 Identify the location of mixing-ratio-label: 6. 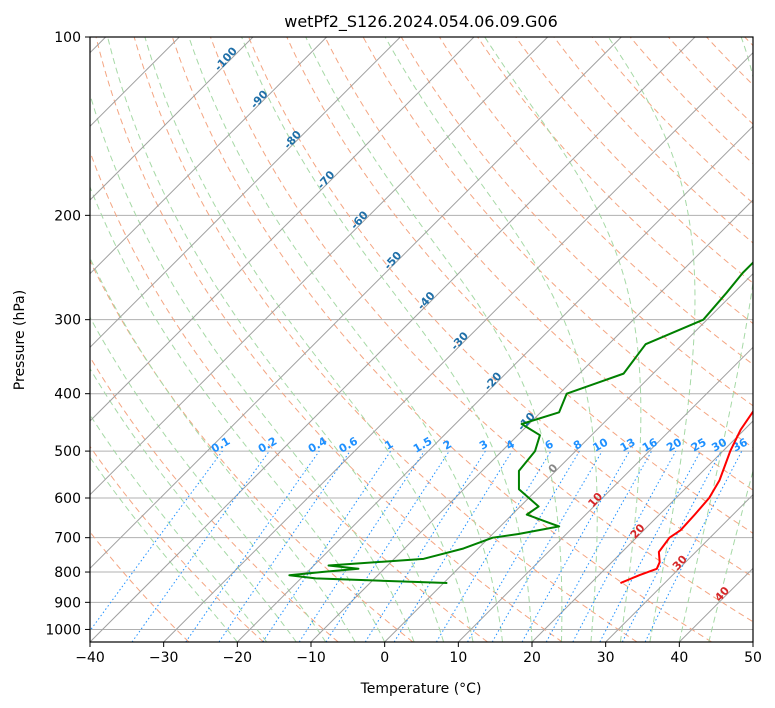
(549, 444).